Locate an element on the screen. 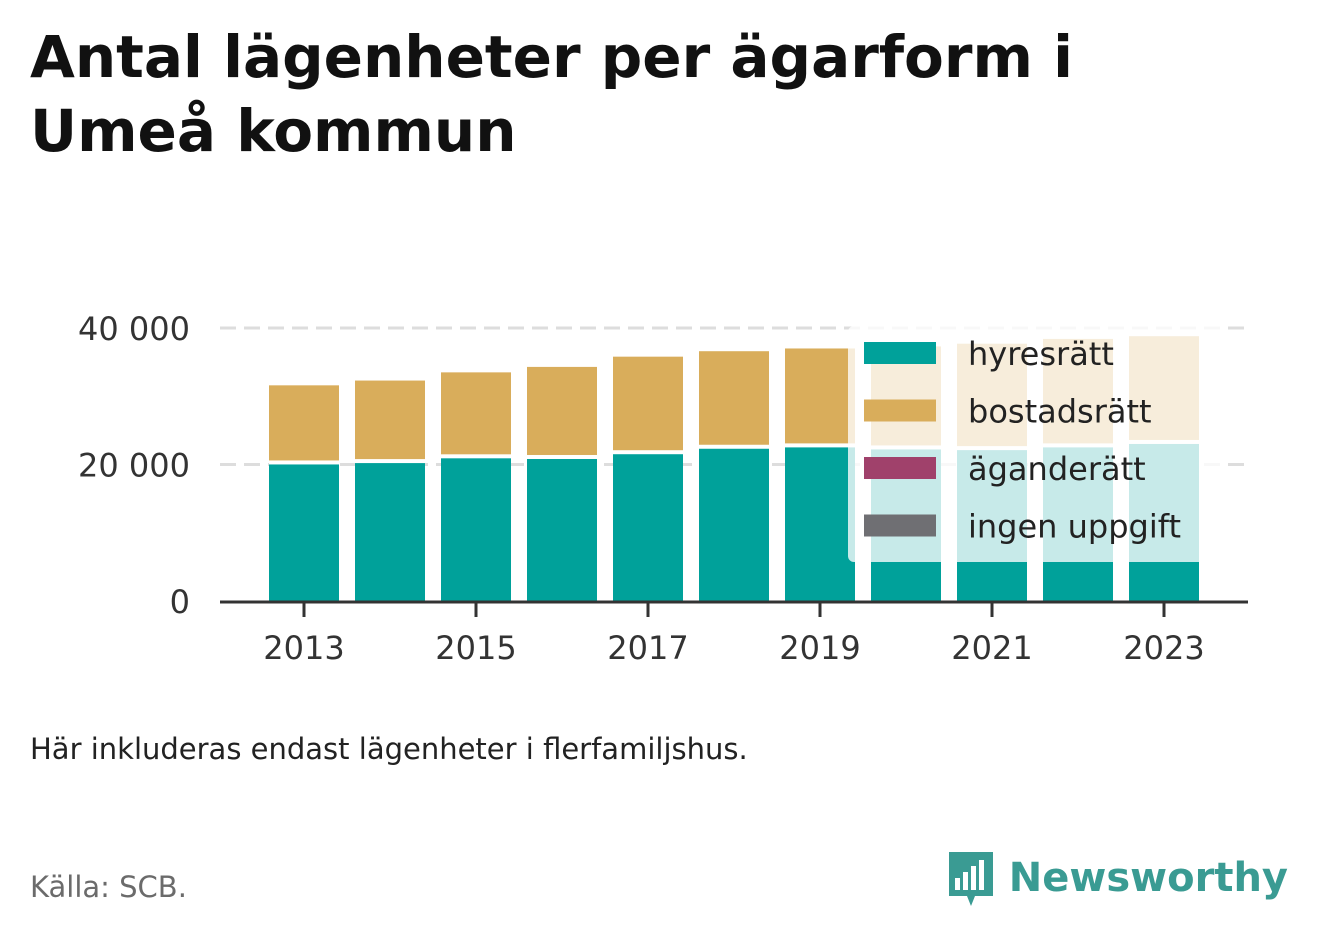  newsworthy-icon is located at coordinates (970, 879).